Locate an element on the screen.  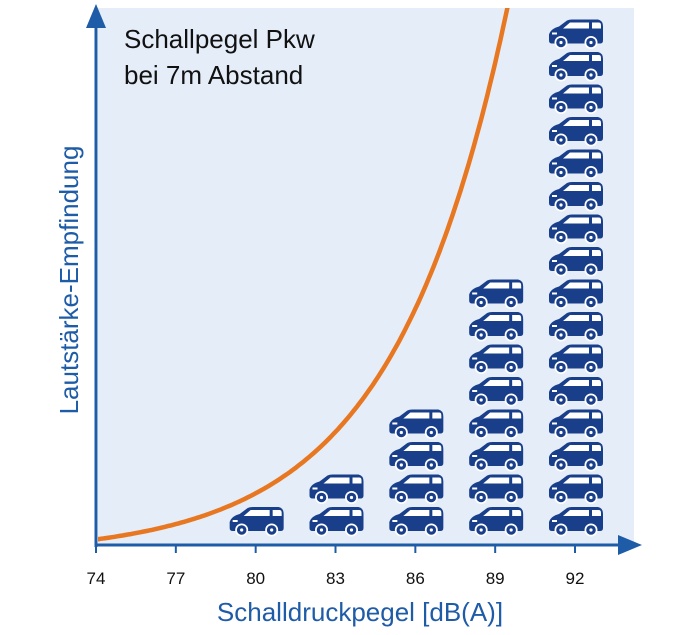
y-axis-title: Lautstärke-Empfindung is located at coordinates (69, 280).